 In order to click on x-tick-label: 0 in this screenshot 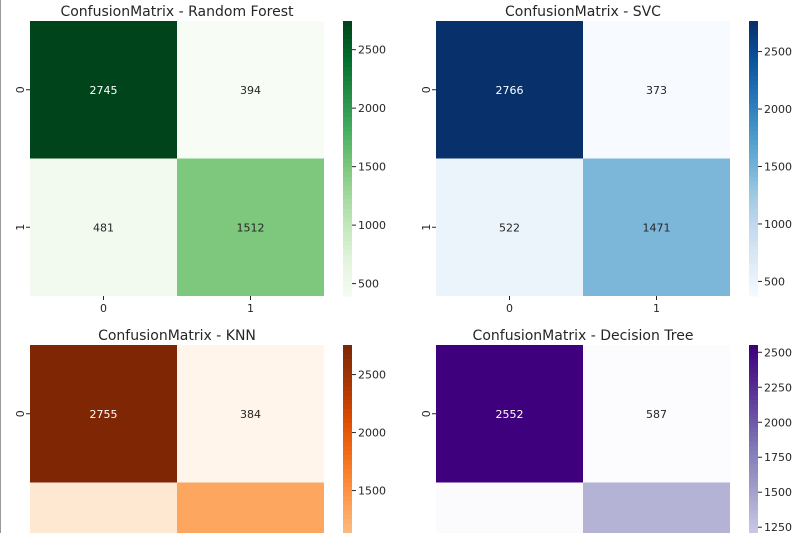, I will do `click(509, 308)`.